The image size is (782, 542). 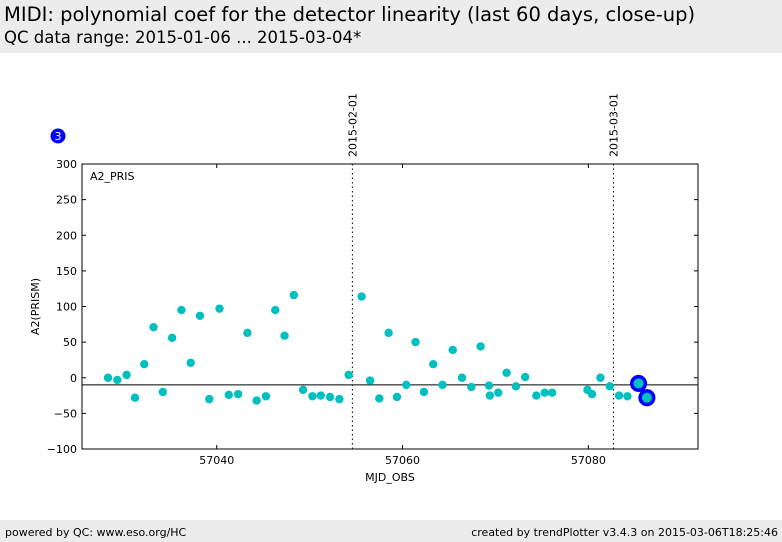 What do you see at coordinates (390, 477) in the screenshot?
I see `x-axis-label: MJD_OBS` at bounding box center [390, 477].